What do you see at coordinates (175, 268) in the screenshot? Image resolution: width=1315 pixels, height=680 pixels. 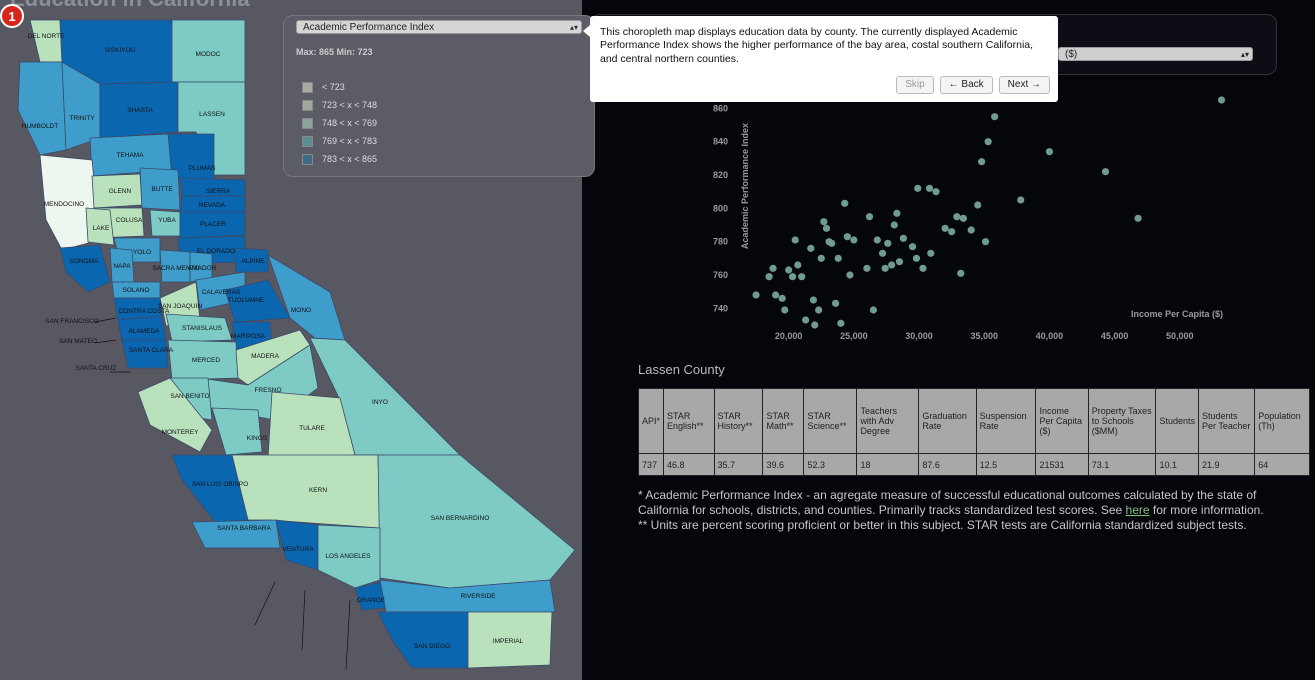 I see `svg-text: SACRA MENTO` at bounding box center [175, 268].